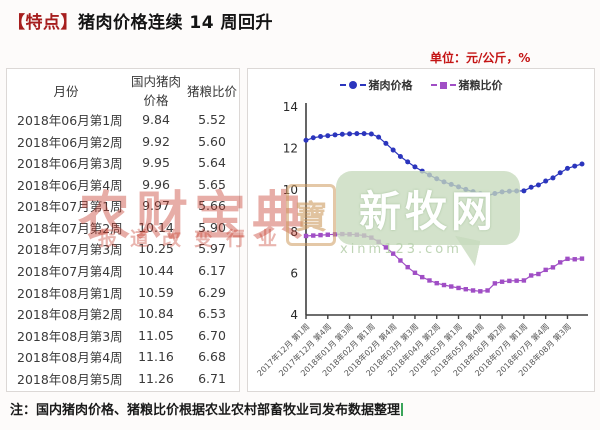  Describe the element at coordinates (212, 141) in the screenshot. I see `table-cell: 5.60` at that location.